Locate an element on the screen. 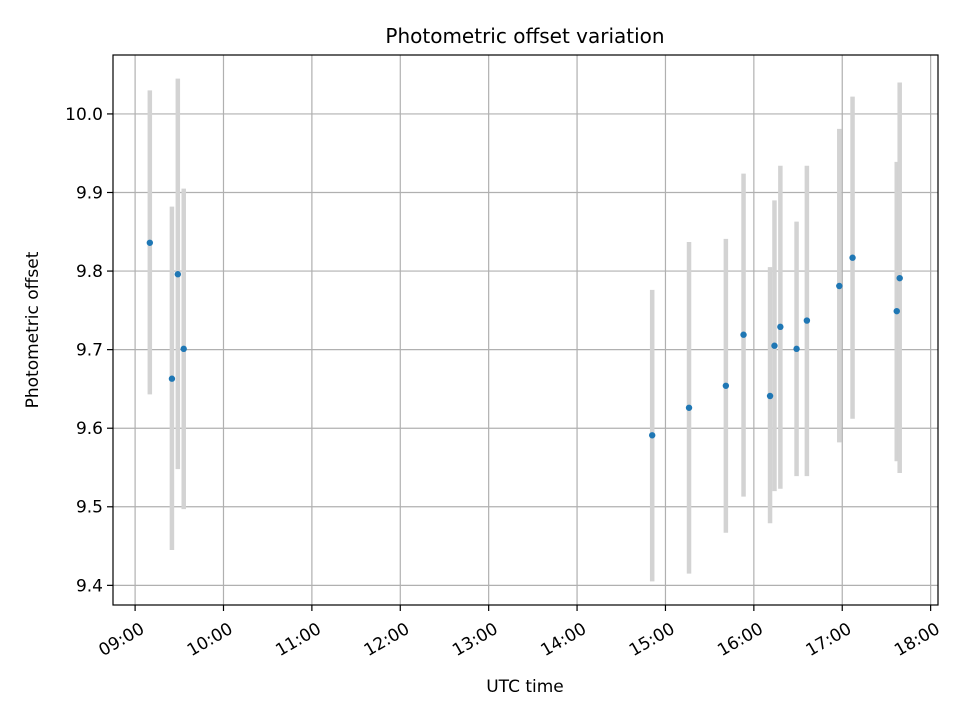 The height and width of the screenshot is (720, 960). x-tick-label: 14:00 is located at coordinates (564, 640).